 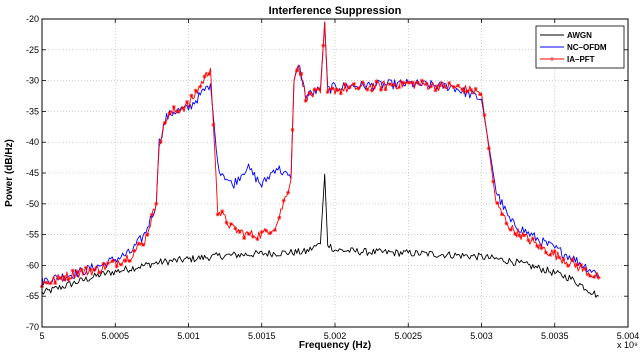 What do you see at coordinates (627, 345) in the screenshot?
I see `x-axis-multiplier: x 10⁹` at bounding box center [627, 345].